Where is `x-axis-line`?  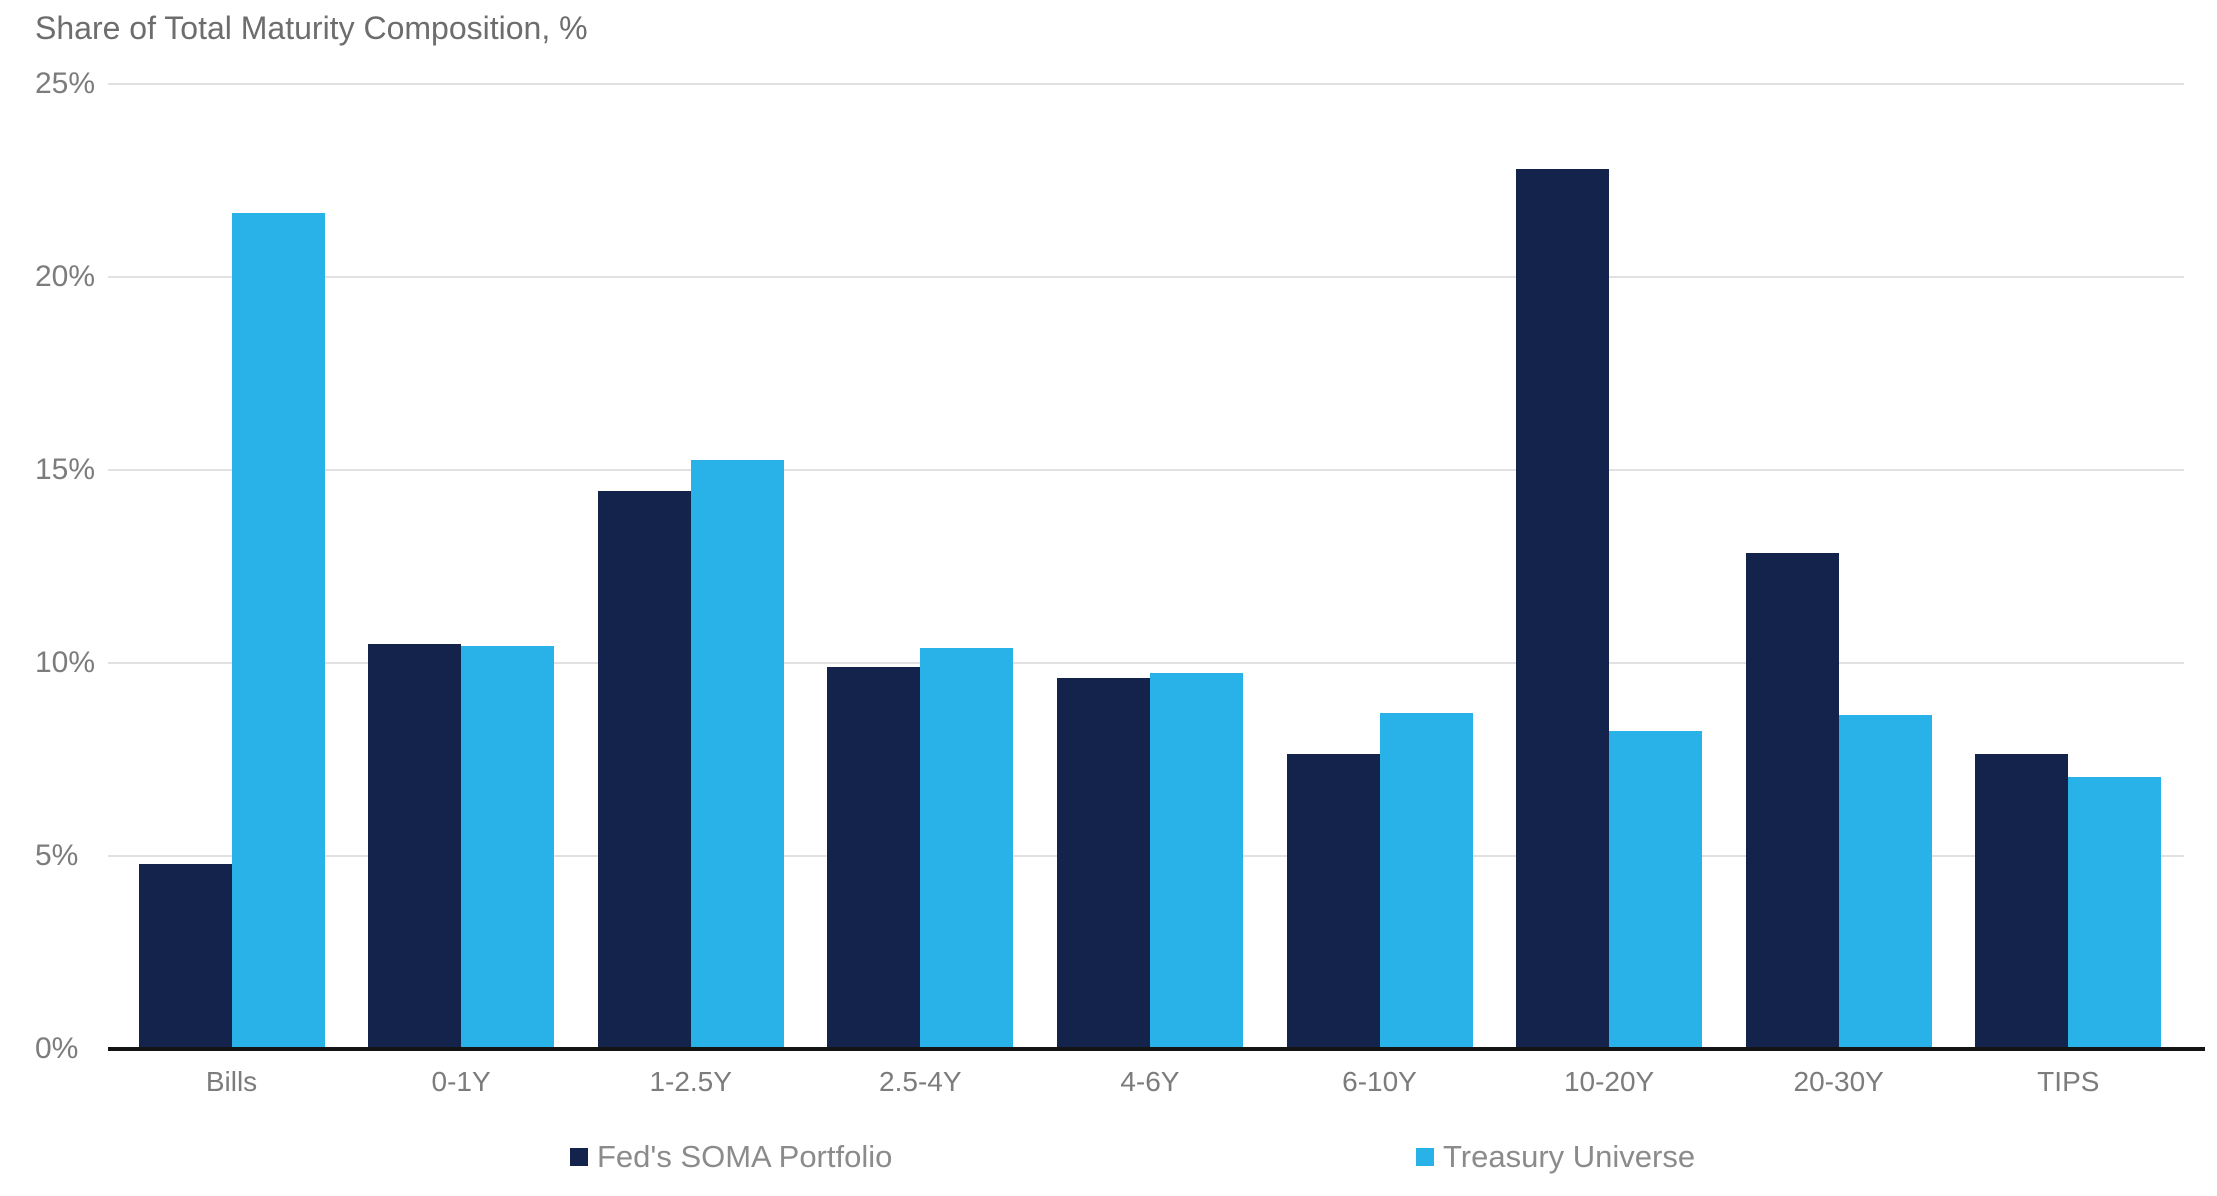
x-axis-line is located at coordinates (1156, 1049).